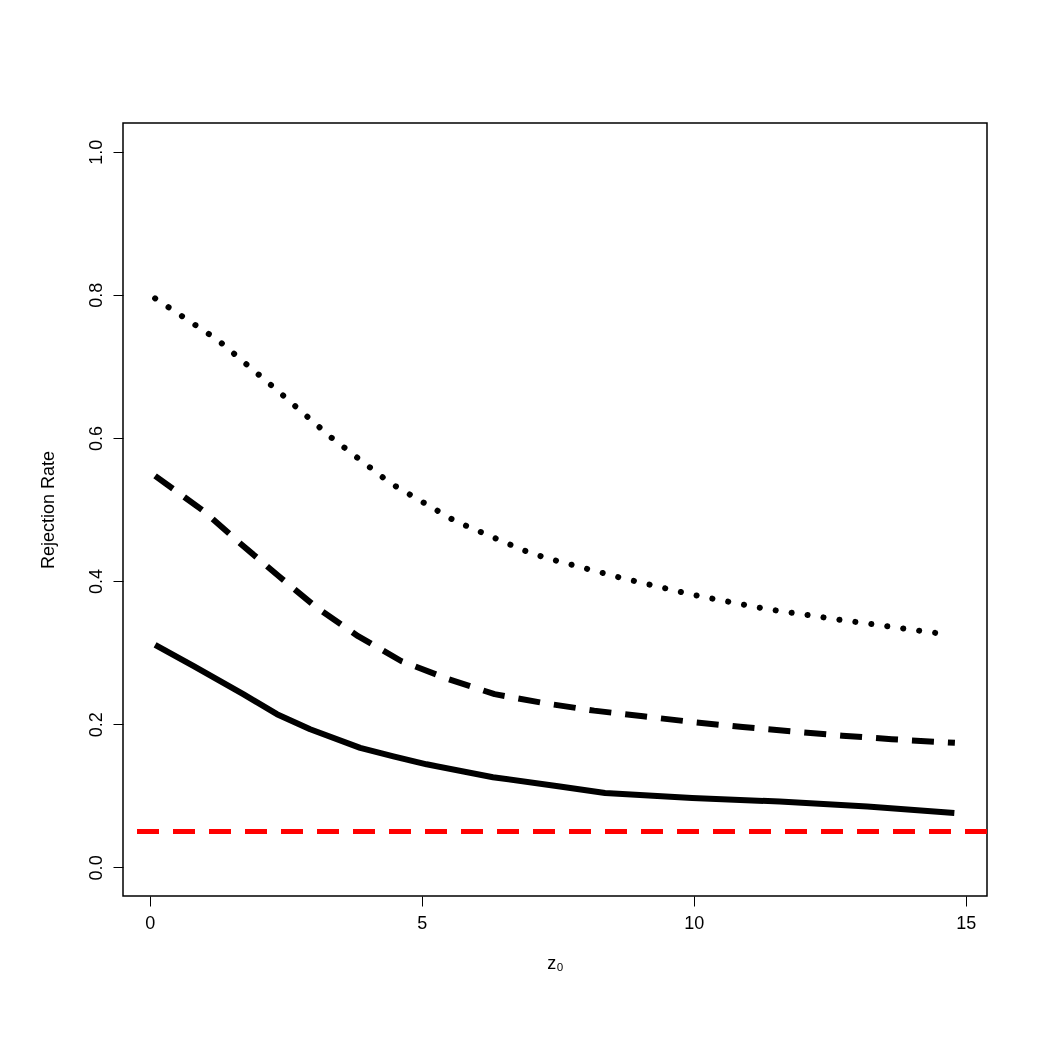  Describe the element at coordinates (150, 922) in the screenshot. I see `x-tick-label: 0` at that location.